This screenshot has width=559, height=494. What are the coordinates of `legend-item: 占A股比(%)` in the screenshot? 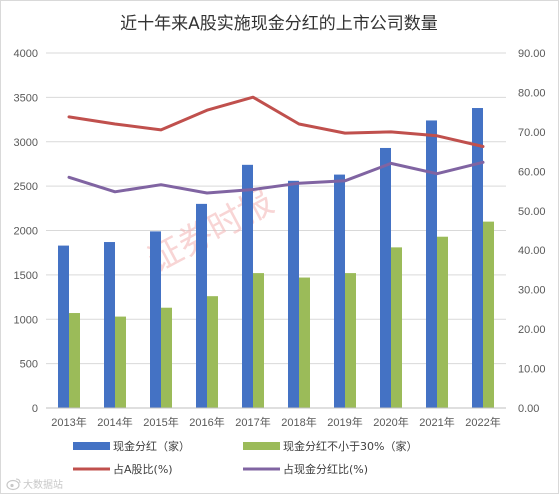 It's located at (123, 469).